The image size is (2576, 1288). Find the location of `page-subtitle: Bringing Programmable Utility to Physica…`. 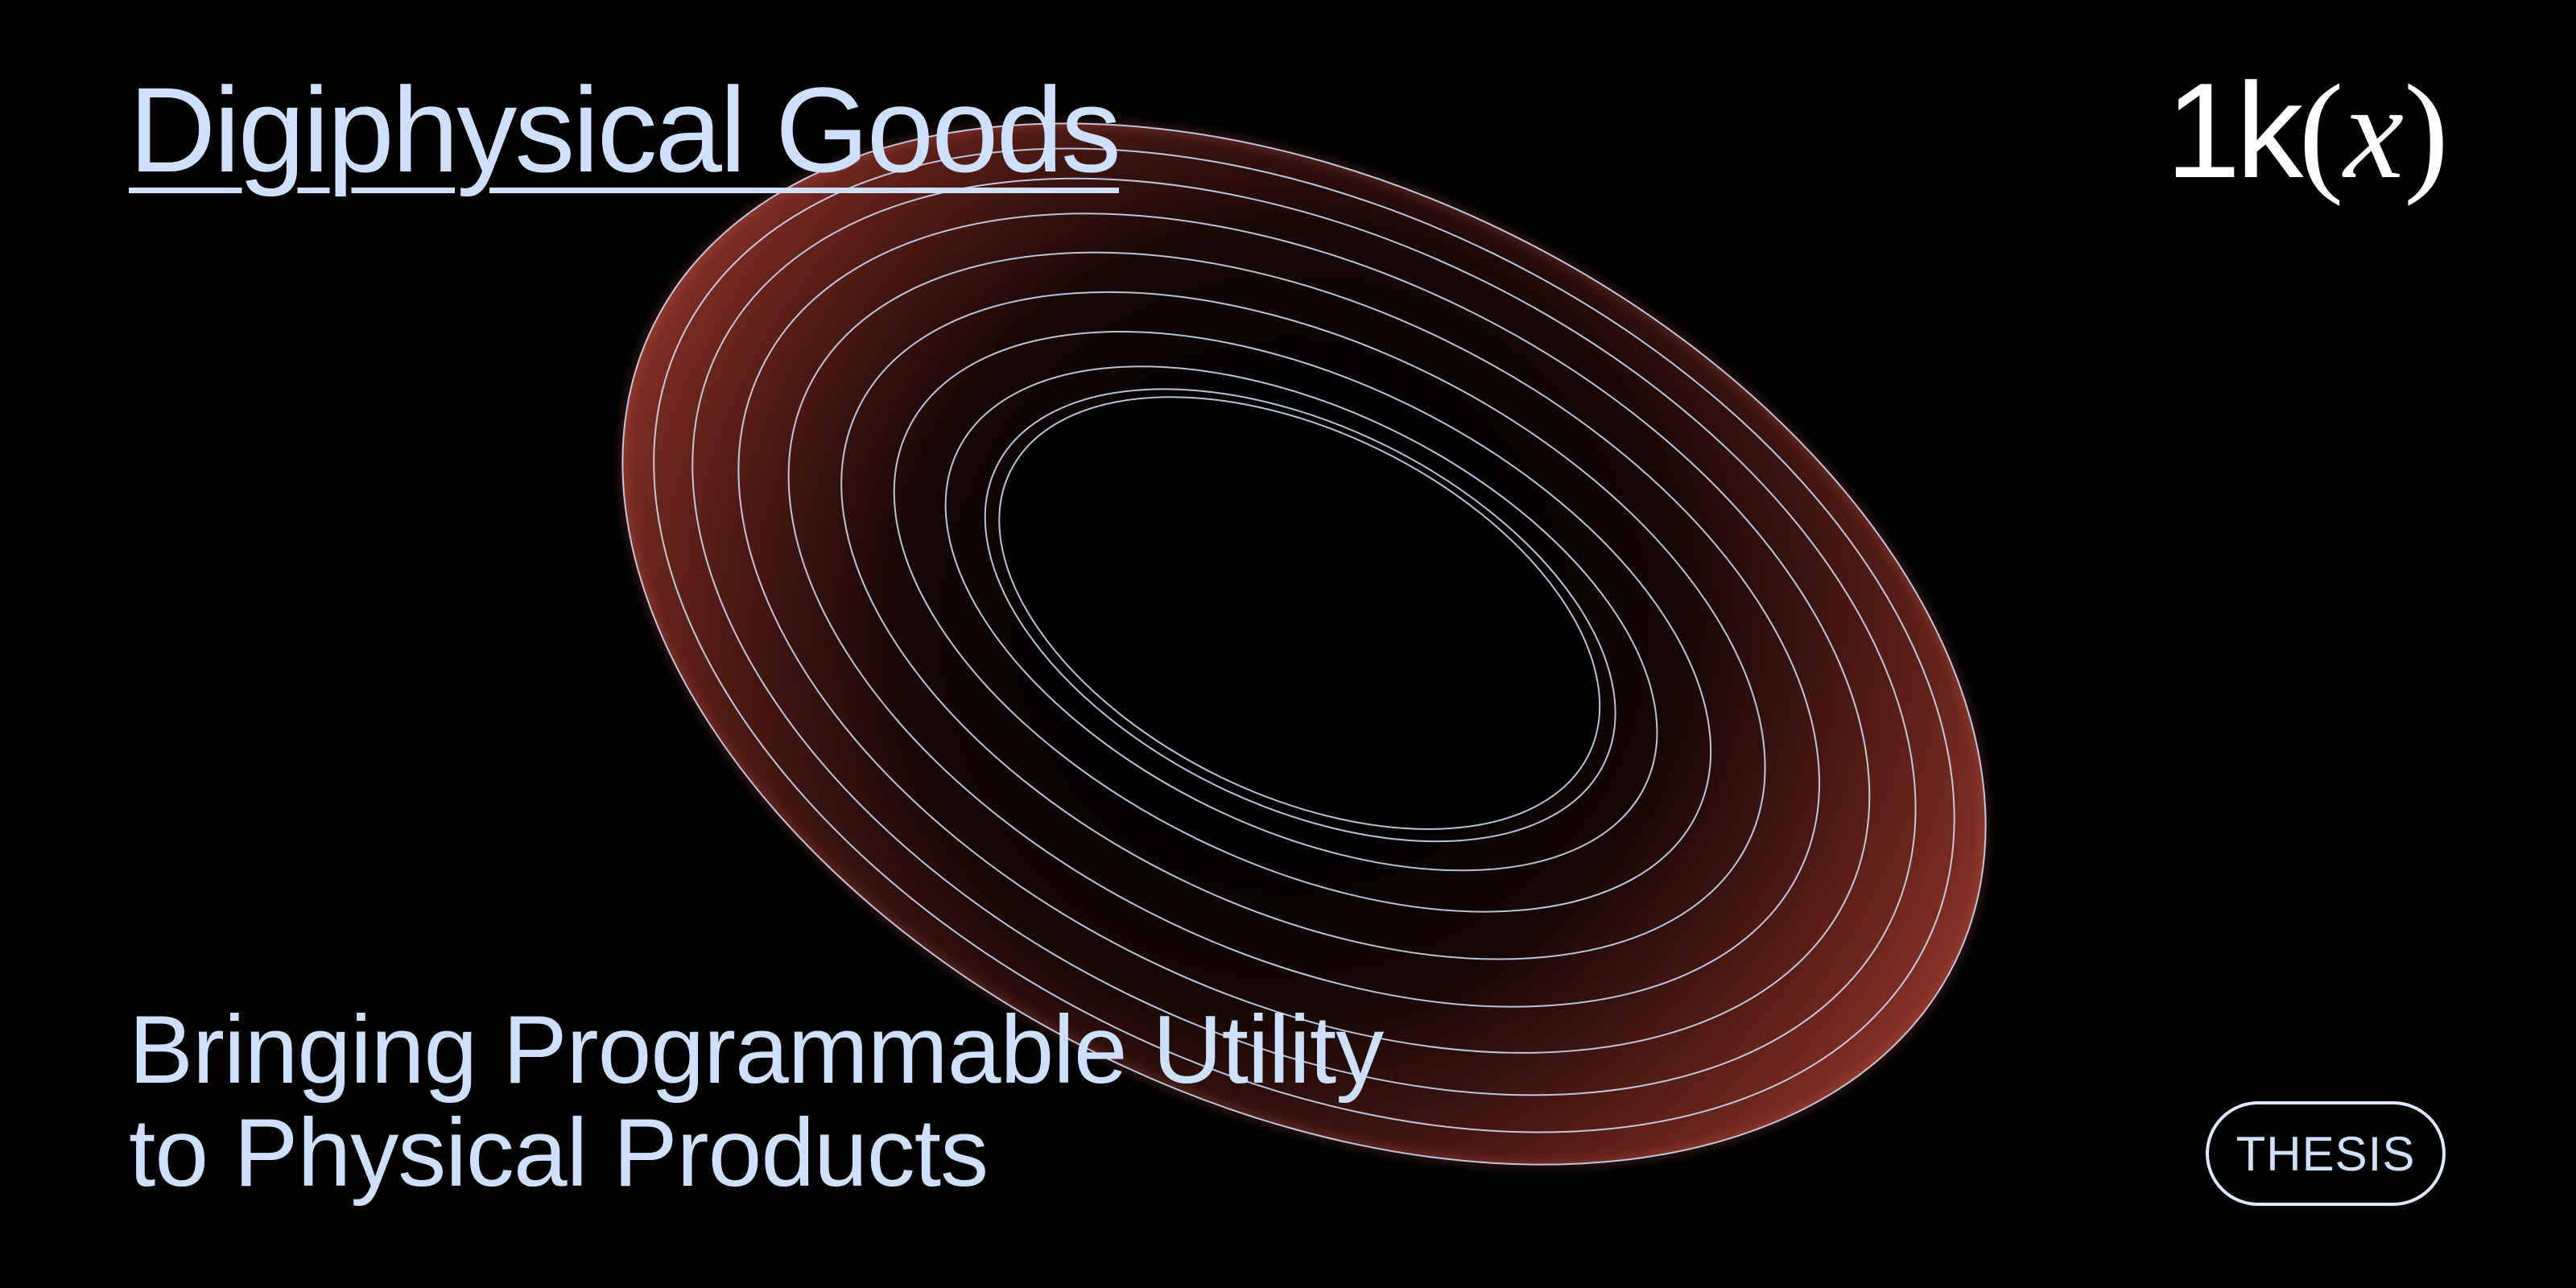

page-subtitle: Bringing Programmable Utility to Physica… is located at coordinates (756, 1101).